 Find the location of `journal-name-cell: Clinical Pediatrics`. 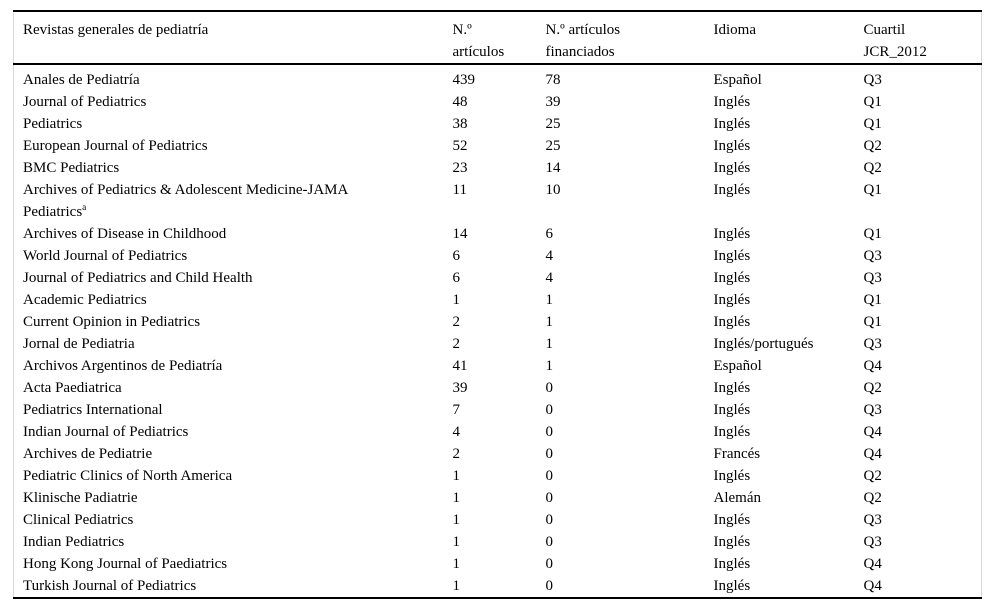

journal-name-cell: Clinical Pediatrics is located at coordinates (78, 520).